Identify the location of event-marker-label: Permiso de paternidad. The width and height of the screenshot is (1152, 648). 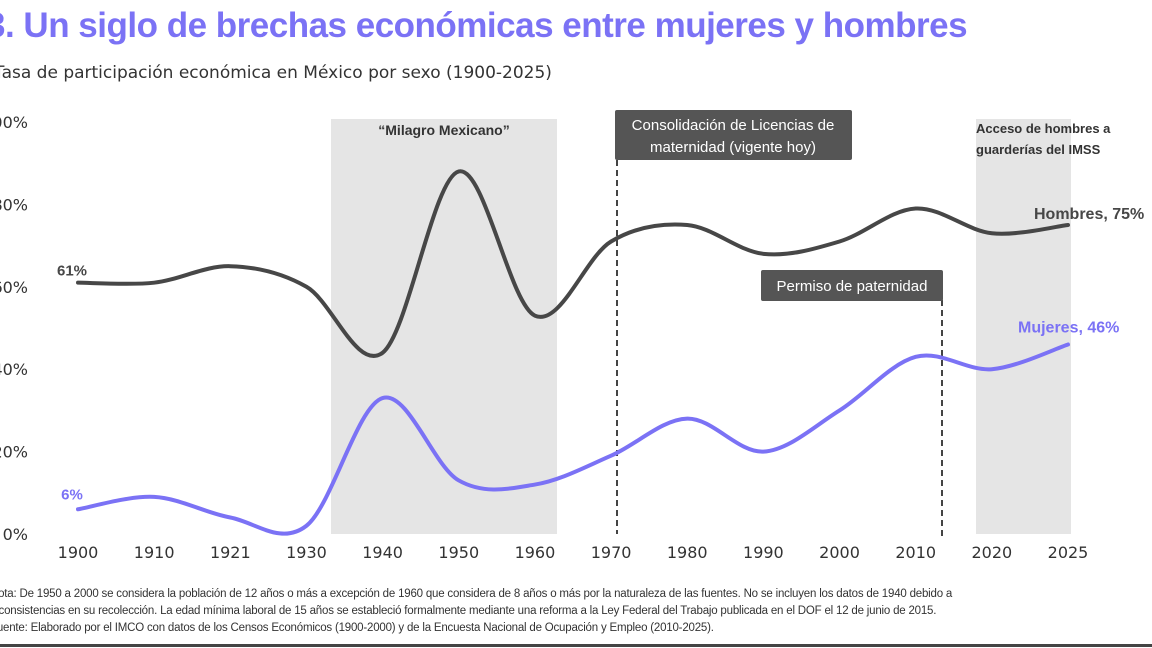
(852, 286).